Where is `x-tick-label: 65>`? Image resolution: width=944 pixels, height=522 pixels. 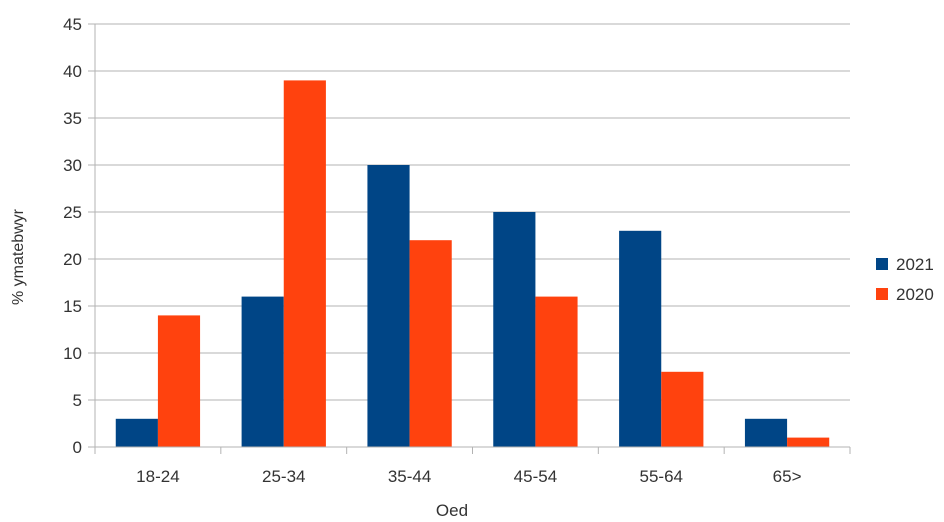 x-tick-label: 65> is located at coordinates (787, 476).